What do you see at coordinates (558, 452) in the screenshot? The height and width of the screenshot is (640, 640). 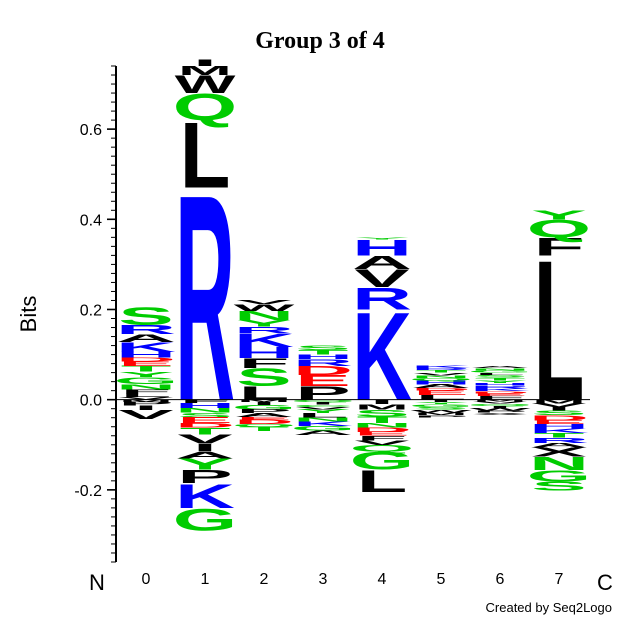 I see `logo-letter-X: X` at bounding box center [558, 452].